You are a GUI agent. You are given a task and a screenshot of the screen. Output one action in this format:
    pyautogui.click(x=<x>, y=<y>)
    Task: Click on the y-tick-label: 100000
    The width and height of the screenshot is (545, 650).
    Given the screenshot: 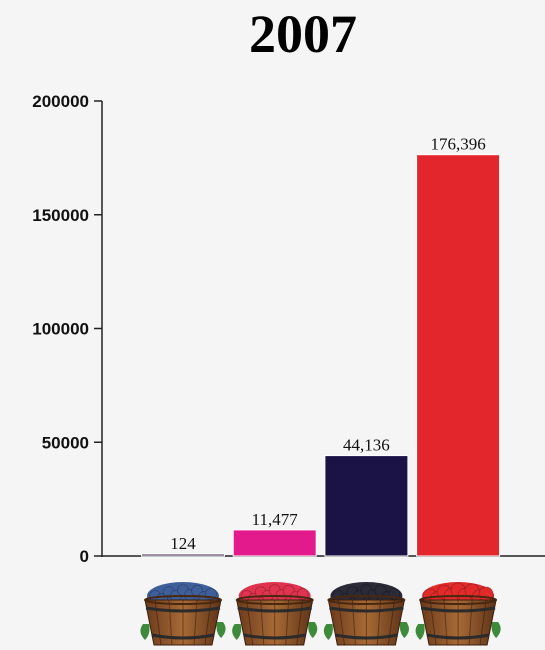 What is the action you would take?
    pyautogui.click(x=60, y=329)
    